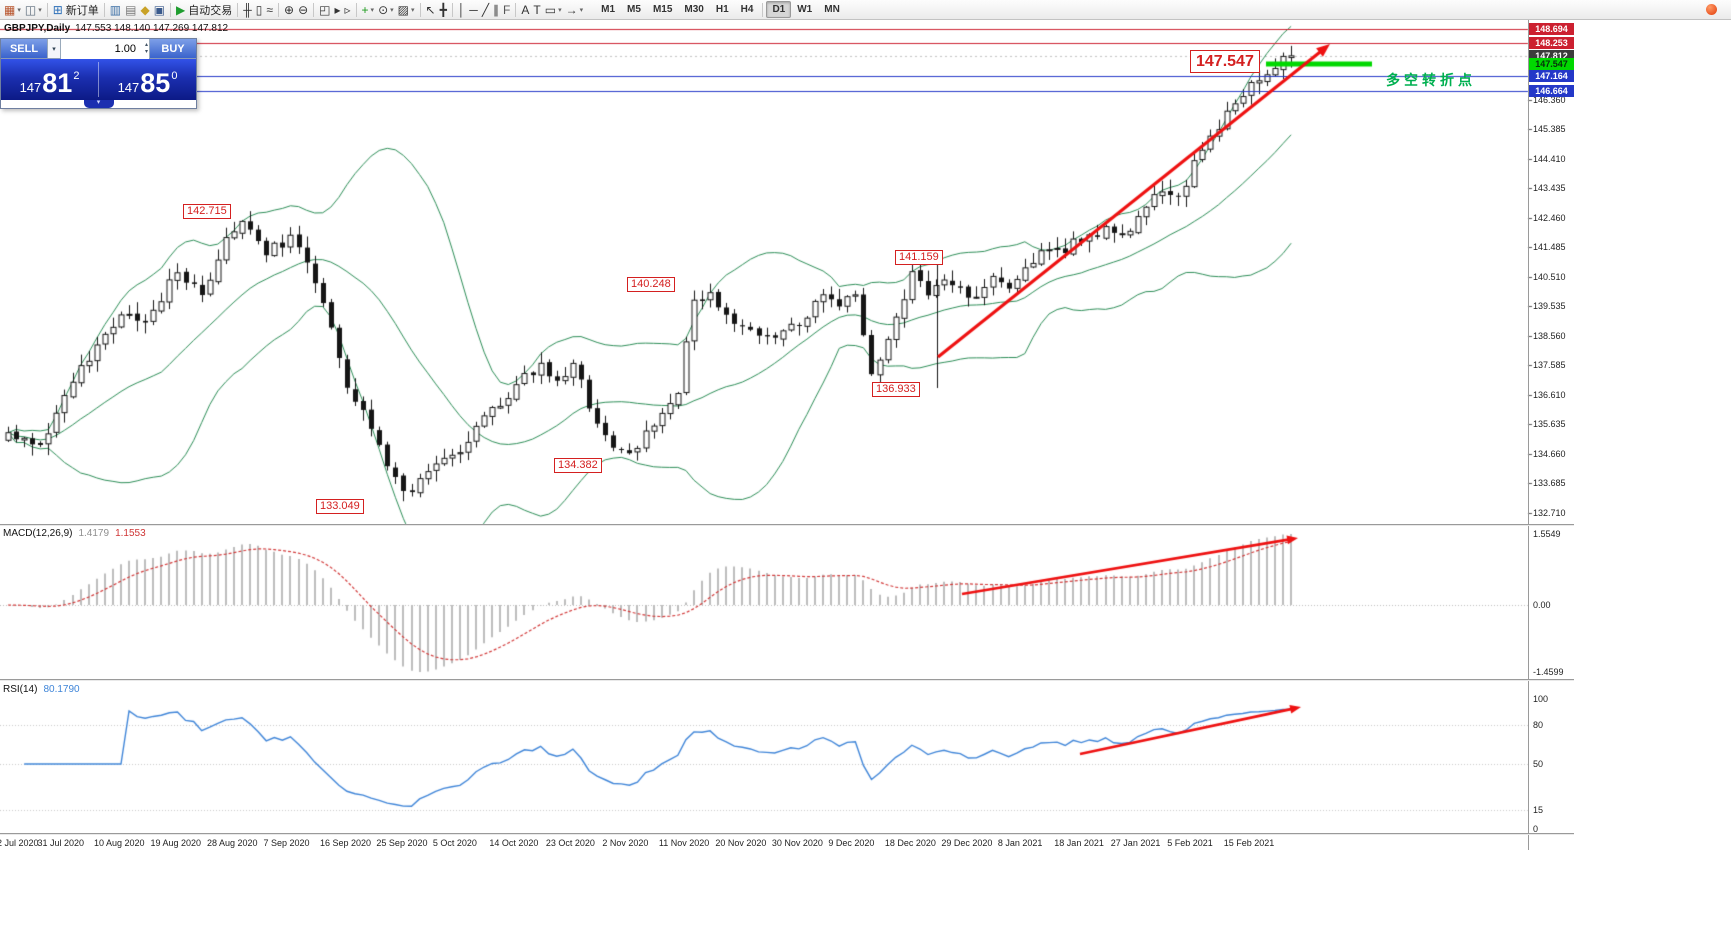 Image resolution: width=1731 pixels, height=940 pixels. Describe the element at coordinates (779, 9) in the screenshot. I see `timeframe-d1-button: D1` at that location.